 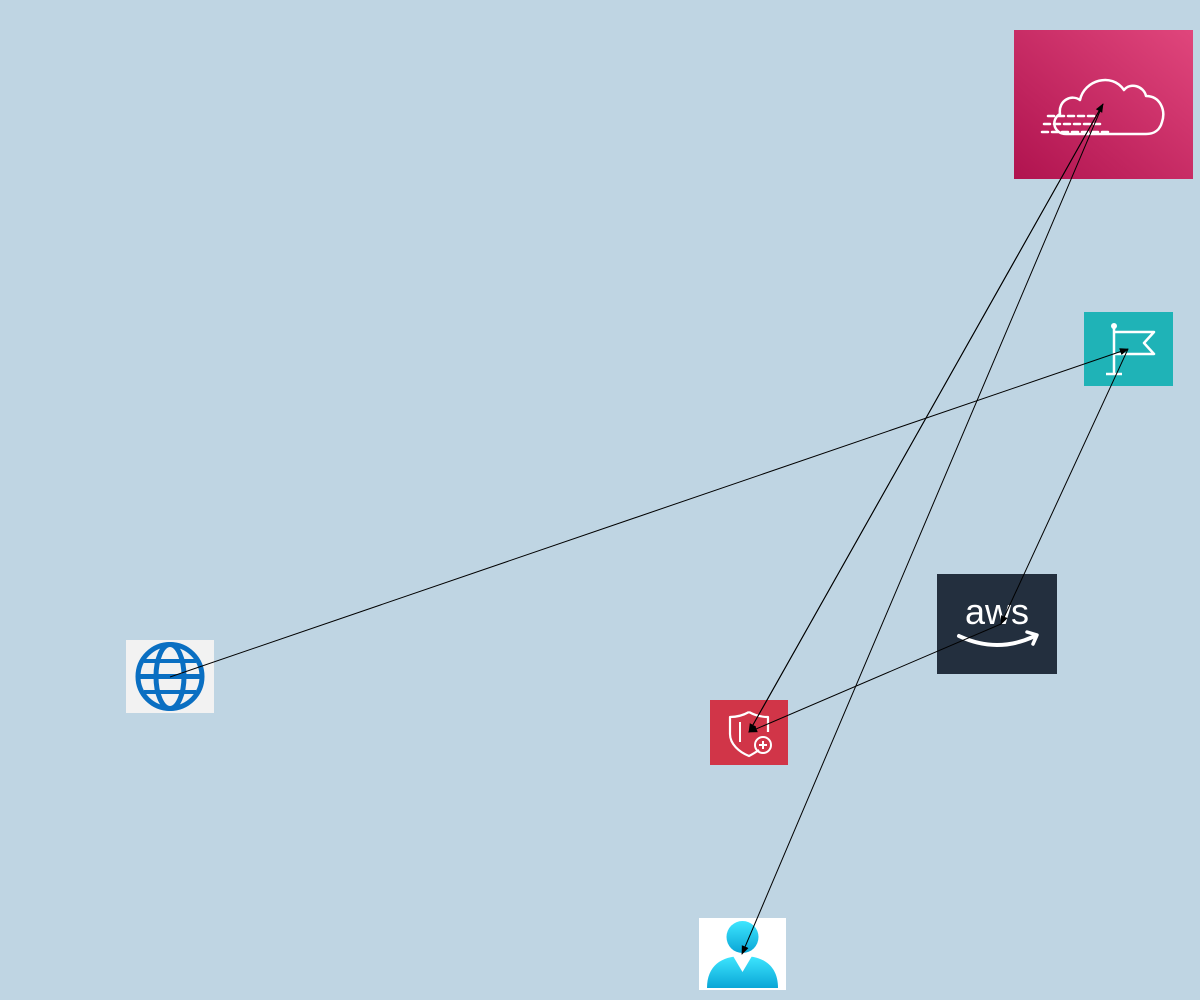 I want to click on user-node, so click(x=742, y=954).